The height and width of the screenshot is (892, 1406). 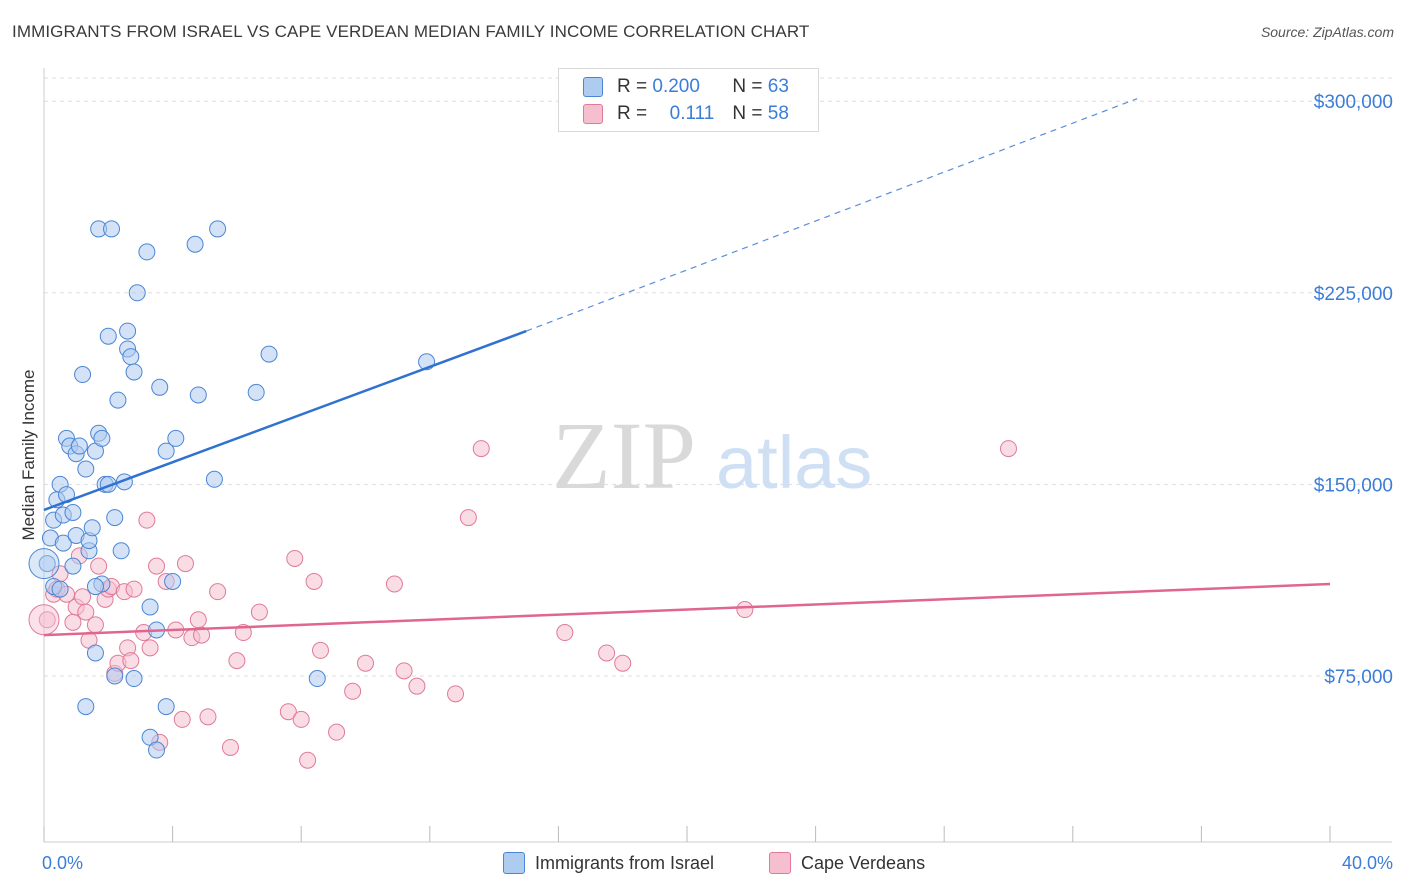 What do you see at coordinates (593, 87) in the screenshot?
I see `israel-swatch` at bounding box center [593, 87].